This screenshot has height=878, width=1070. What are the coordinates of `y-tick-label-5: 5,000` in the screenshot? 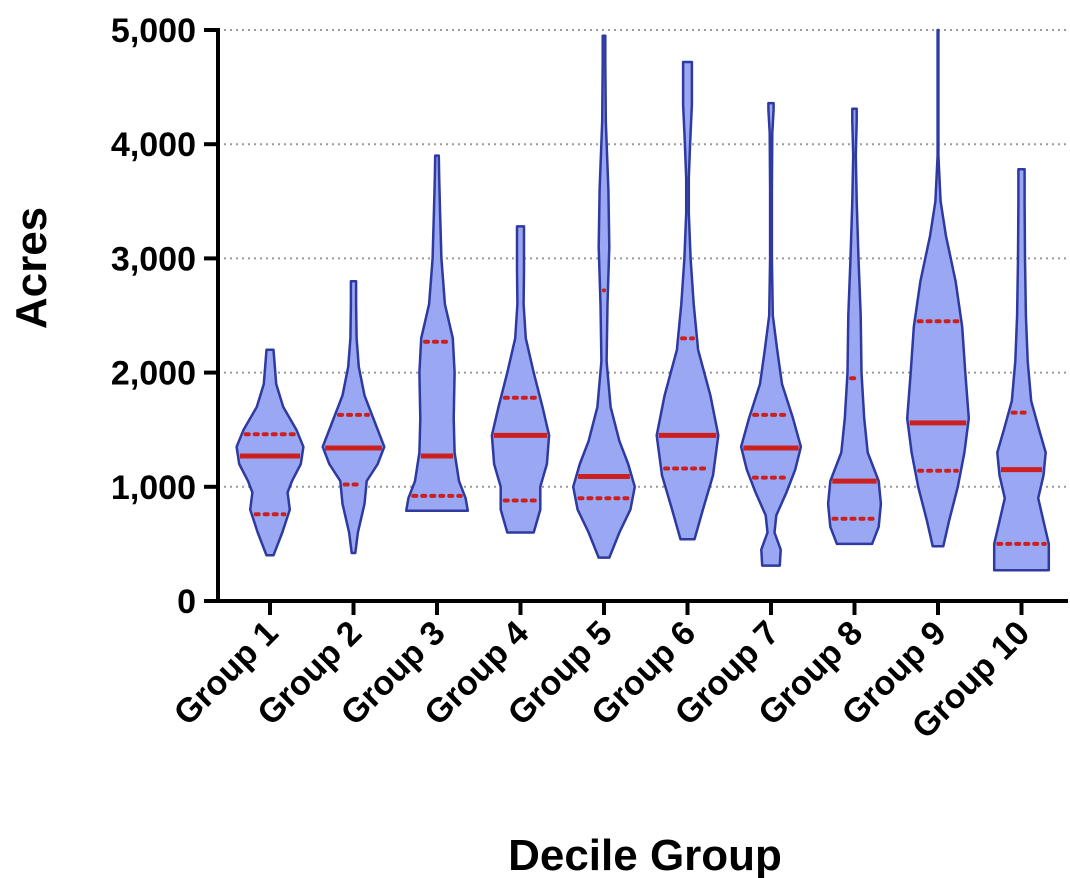 It's located at (153, 31).